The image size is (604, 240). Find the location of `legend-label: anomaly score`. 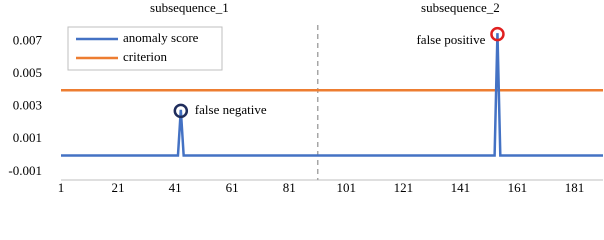

legend-label: anomaly score is located at coordinates (161, 37).